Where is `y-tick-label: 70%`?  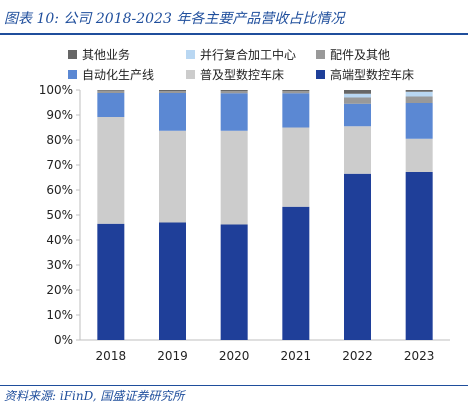 y-tick-label: 70% is located at coordinates (59, 165).